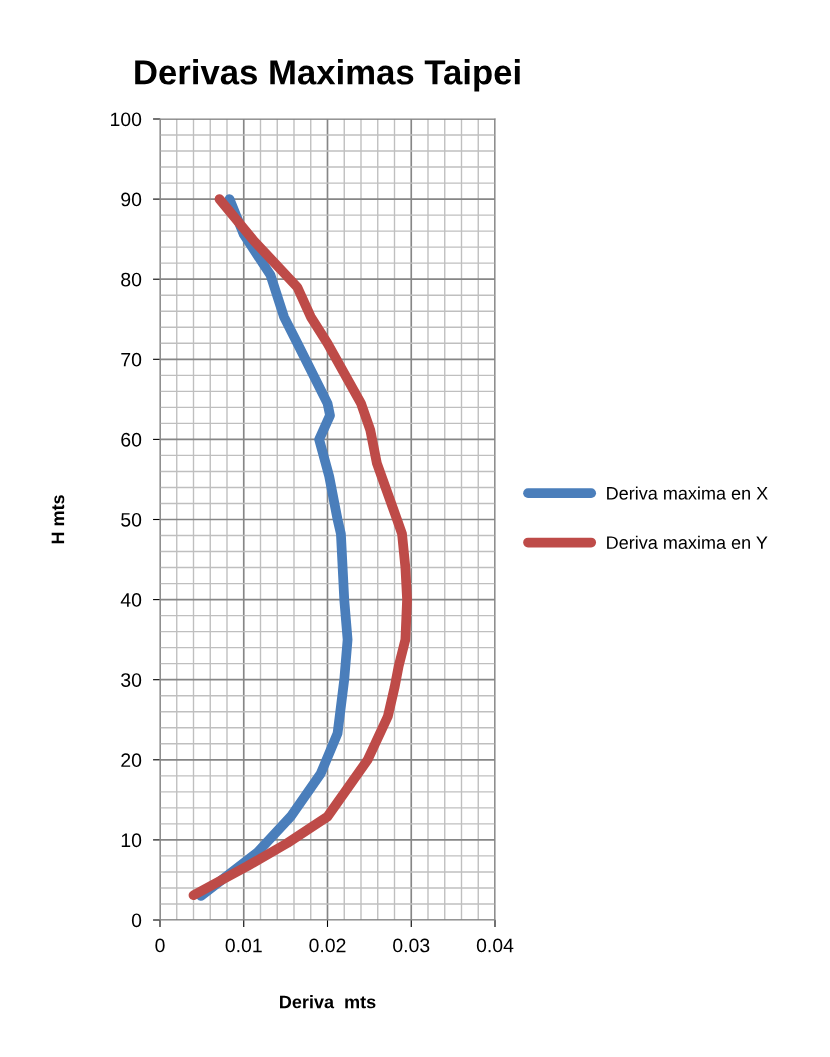 This screenshot has width=830, height=1057. I want to click on y-tick-label: 50, so click(131, 519).